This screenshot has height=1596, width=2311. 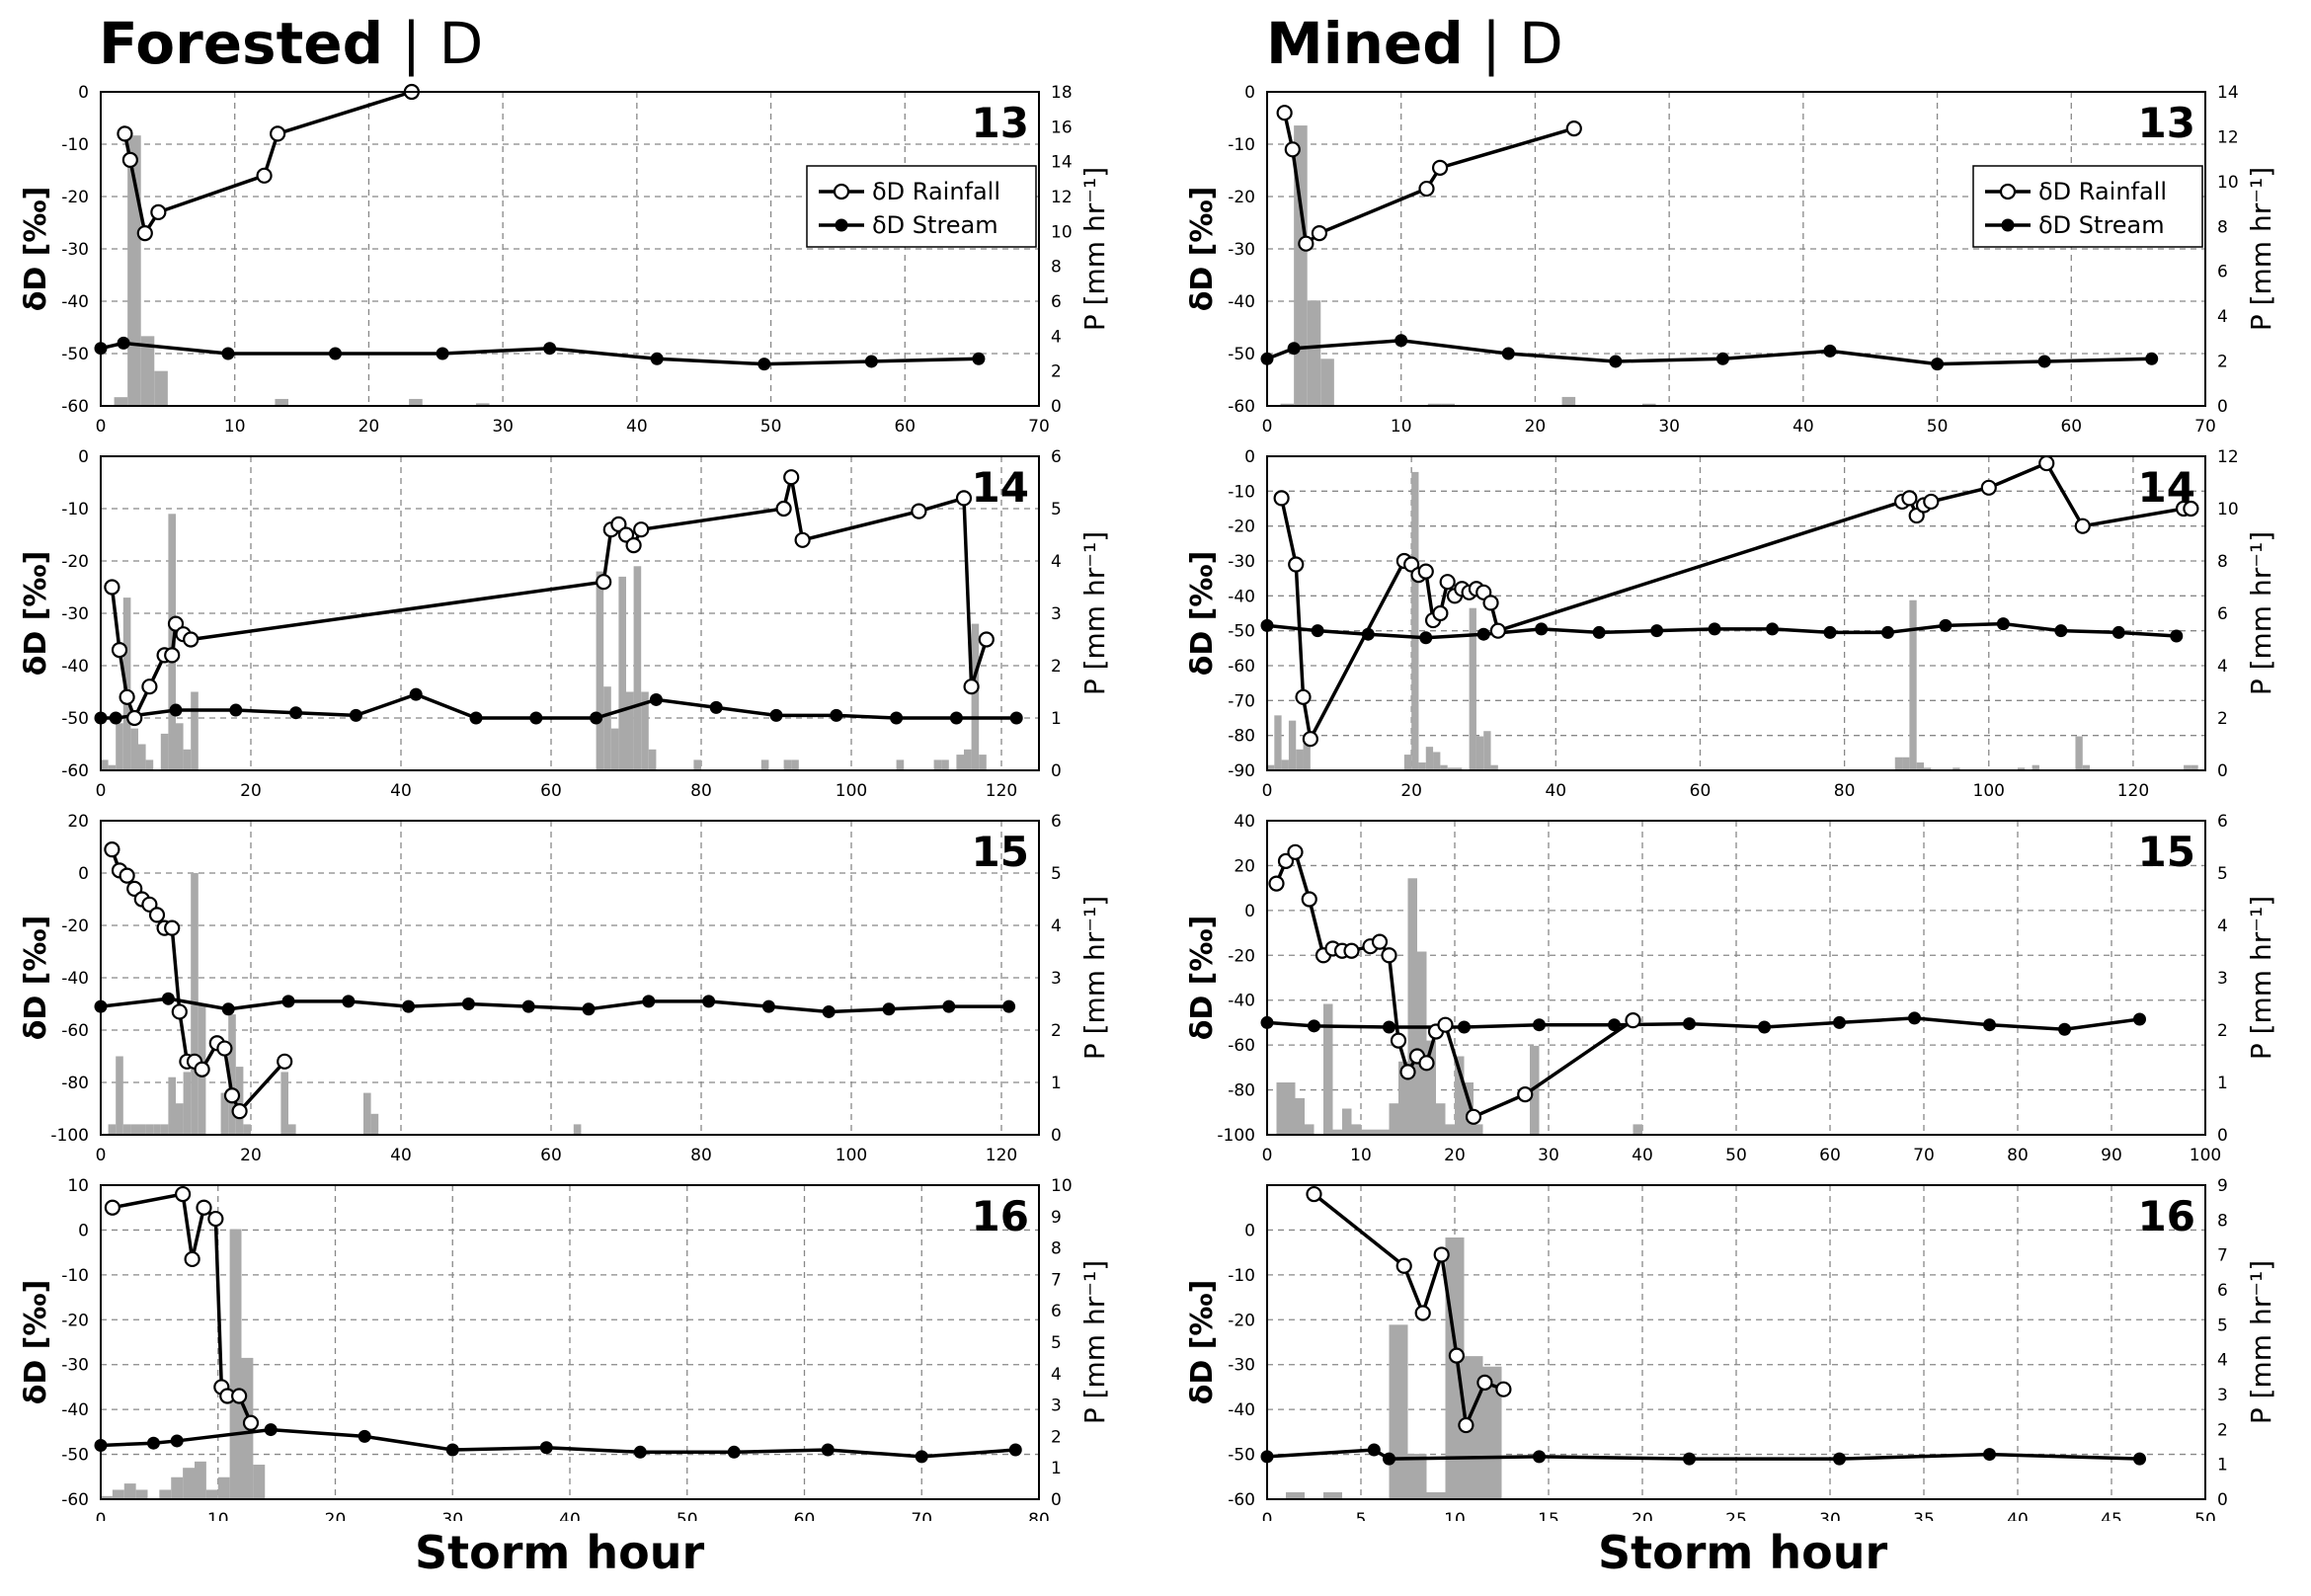 I want to click on y-tick-label: -10, so click(x=1241, y=492).